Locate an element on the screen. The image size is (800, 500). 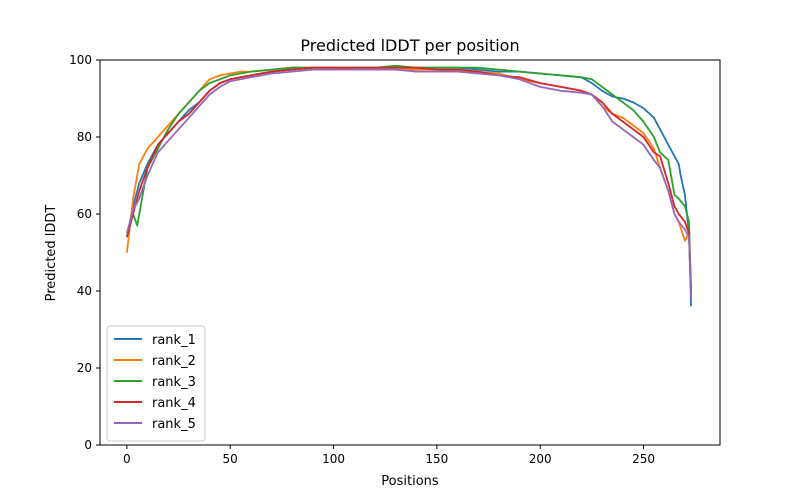
legend: rank_1 rank_2 rank_3 rank_4 rank_5 is located at coordinates (156, 383).